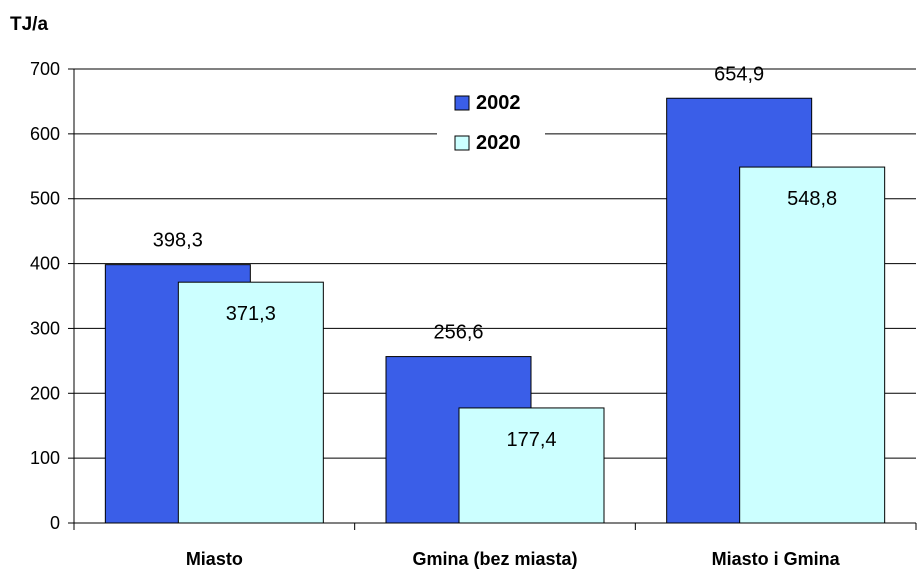  Describe the element at coordinates (45, 199) in the screenshot. I see `y-tick-label: 500` at that location.